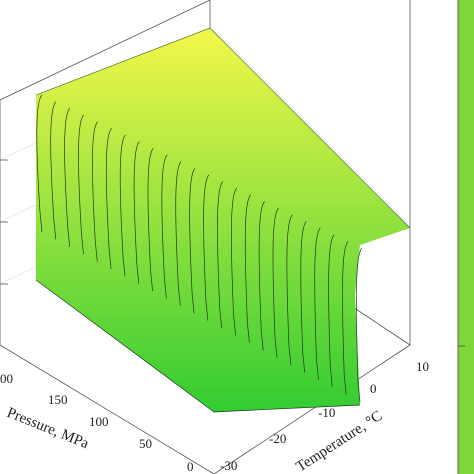 Image resolution: width=474 pixels, height=474 pixels. Describe the element at coordinates (326, 412) in the screenshot. I see `temperature-tick-minus10: -10` at that location.